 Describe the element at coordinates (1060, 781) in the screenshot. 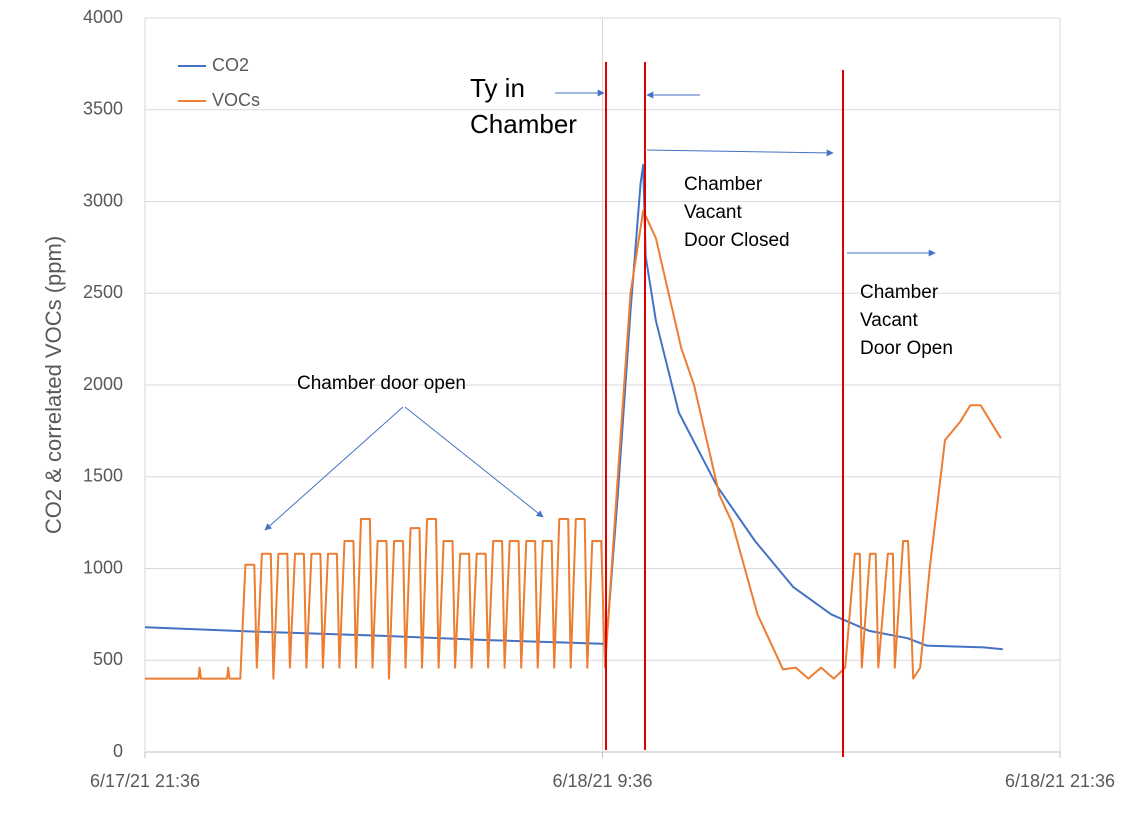

I see `x-tick-label: 6/18/21 21:36` at that location.